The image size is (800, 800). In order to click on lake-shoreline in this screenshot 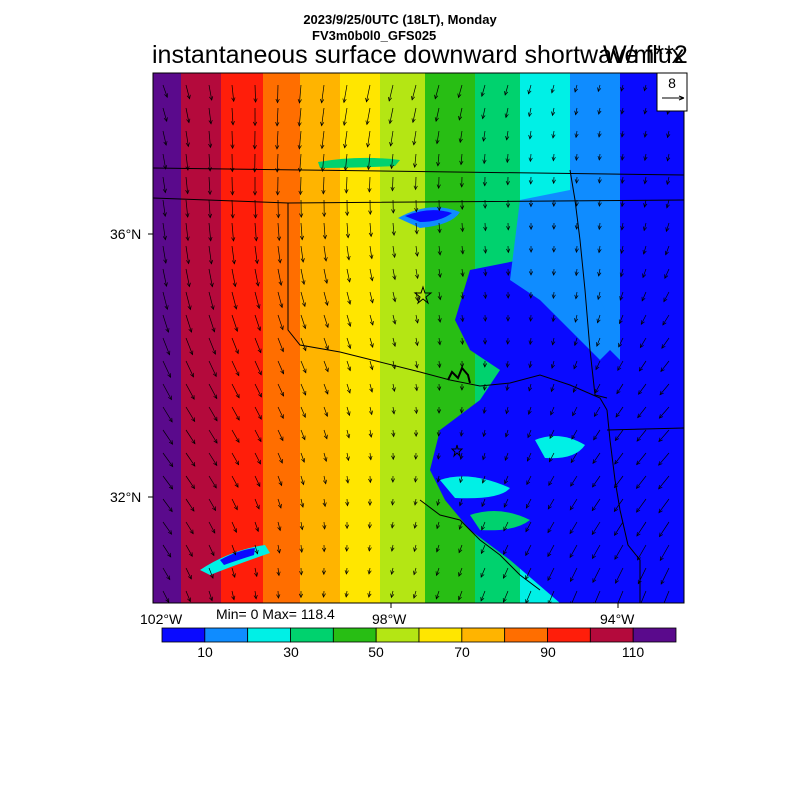, I will do `click(480, 545)`.